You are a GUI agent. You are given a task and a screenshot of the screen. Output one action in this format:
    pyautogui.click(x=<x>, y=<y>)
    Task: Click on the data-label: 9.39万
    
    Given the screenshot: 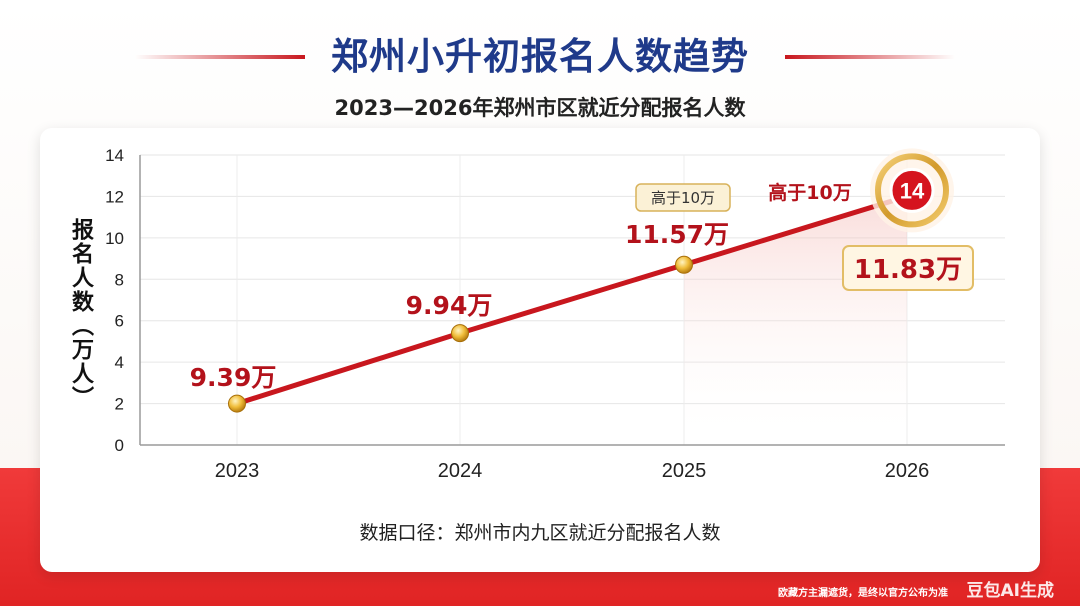 What is the action you would take?
    pyautogui.click(x=233, y=377)
    